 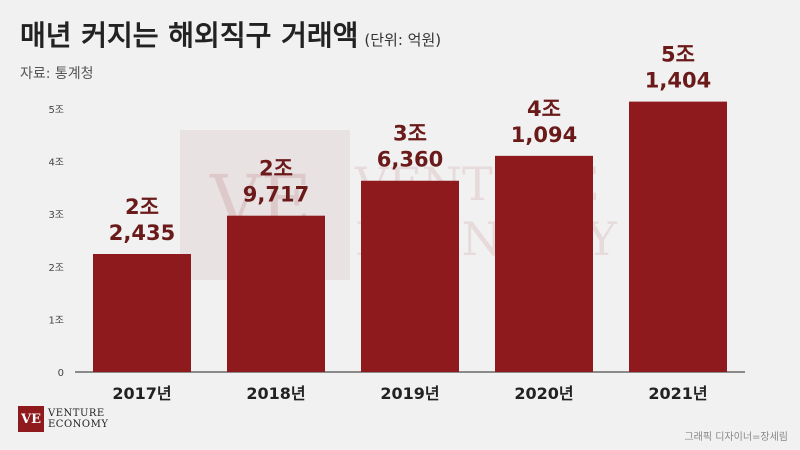 What do you see at coordinates (544, 109) in the screenshot?
I see `data-label-line1: 4조` at bounding box center [544, 109].